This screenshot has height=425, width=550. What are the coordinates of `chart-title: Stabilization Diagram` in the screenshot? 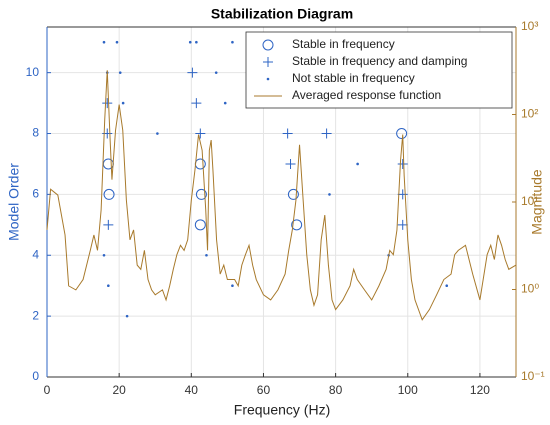 It's located at (282, 14).